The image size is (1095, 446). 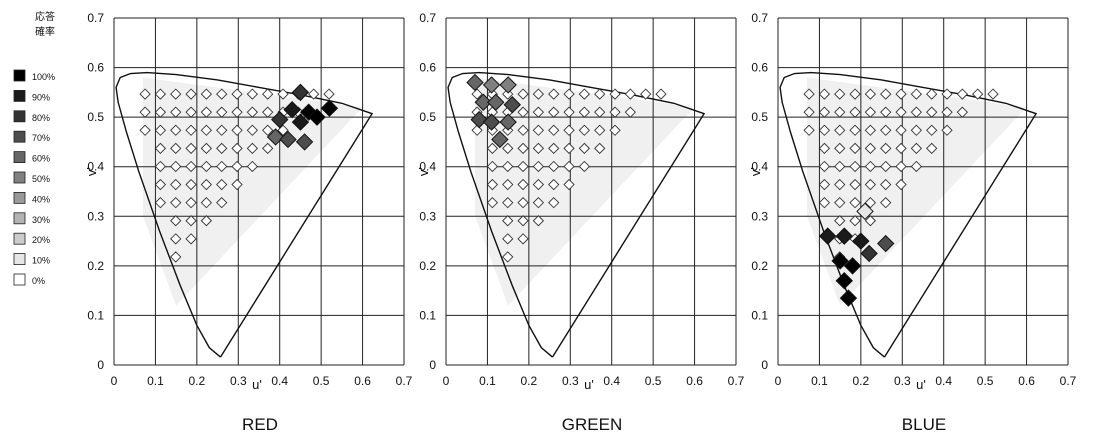 I want to click on y-tick-label: 0.3, so click(x=427, y=216).